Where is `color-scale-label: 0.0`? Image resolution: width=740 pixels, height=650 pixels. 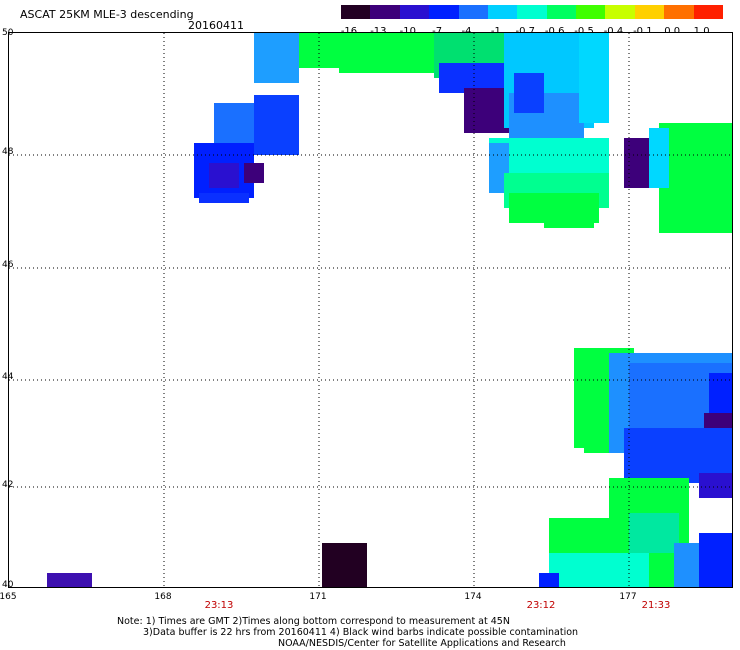
color-scale-label: 0.0 is located at coordinates (672, 31).